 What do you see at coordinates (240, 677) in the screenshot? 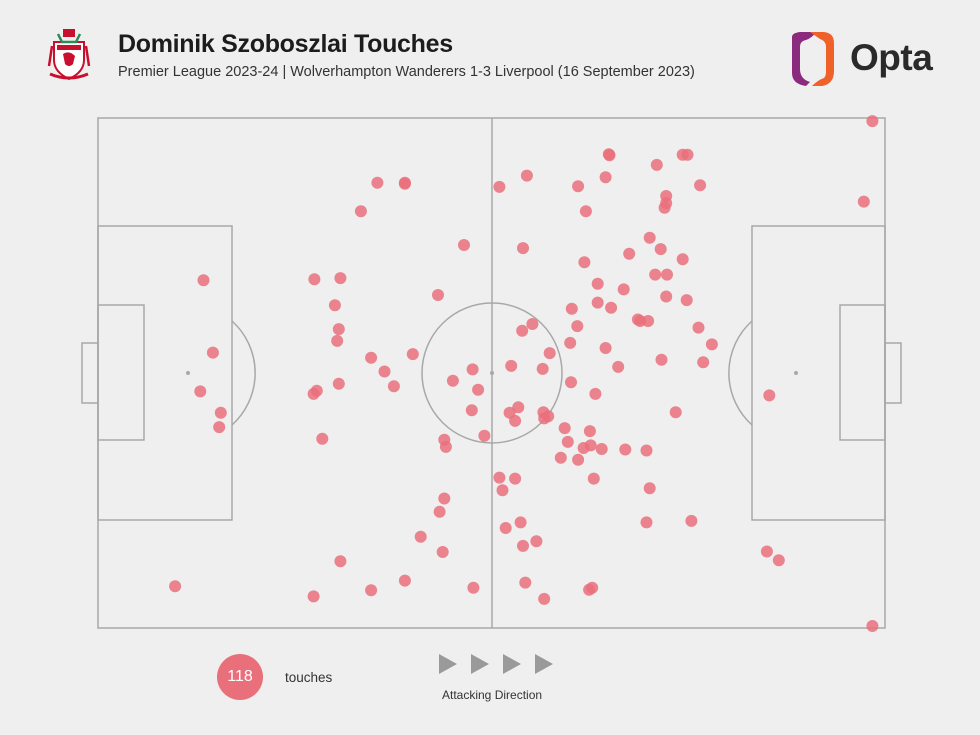
I see `touch-count-badge: 118` at bounding box center [240, 677].